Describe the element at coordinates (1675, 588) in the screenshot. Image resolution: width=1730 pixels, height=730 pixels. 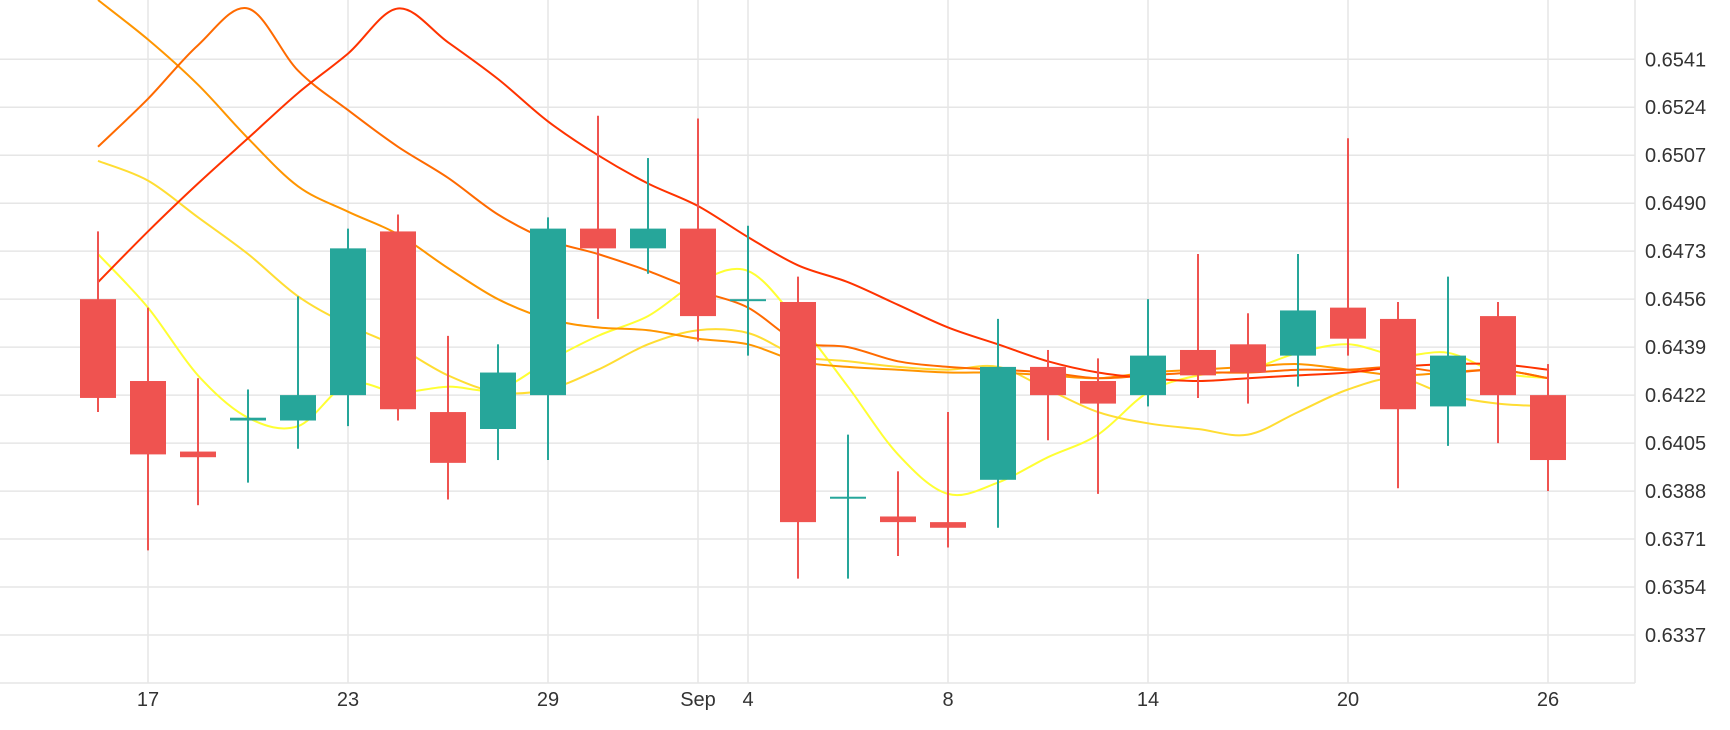
I see `y-tick-label: 0.6354` at that location.